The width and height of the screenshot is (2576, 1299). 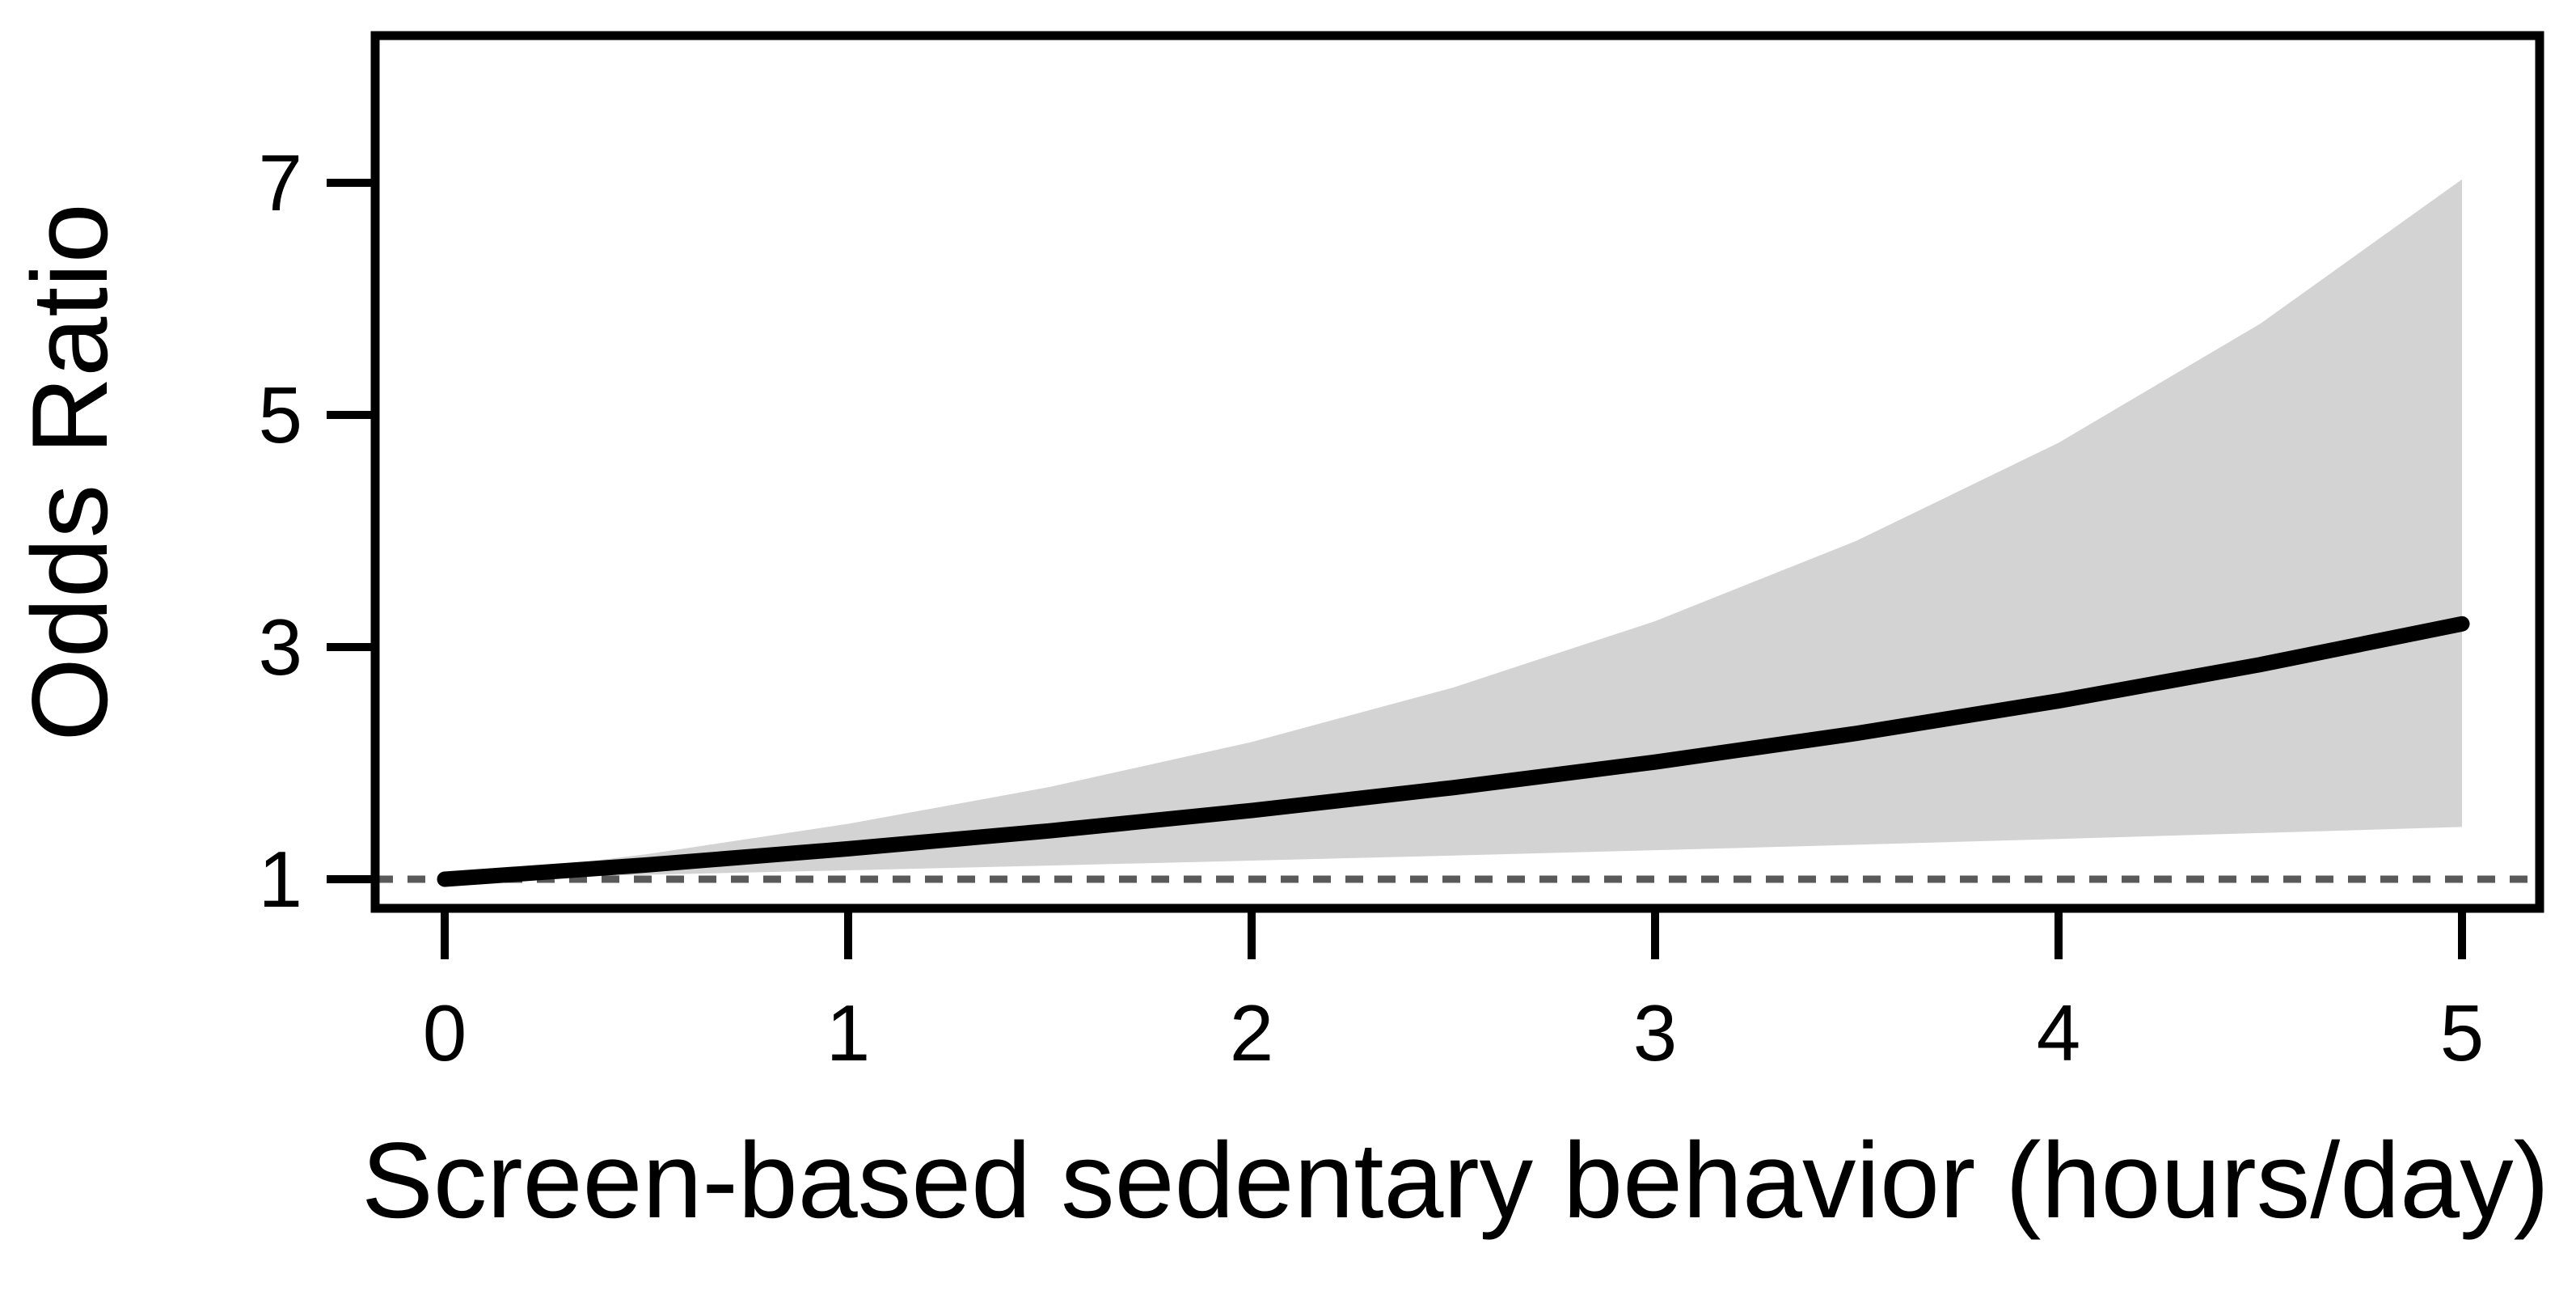 I want to click on y-tick-label: 7, so click(x=280, y=182).